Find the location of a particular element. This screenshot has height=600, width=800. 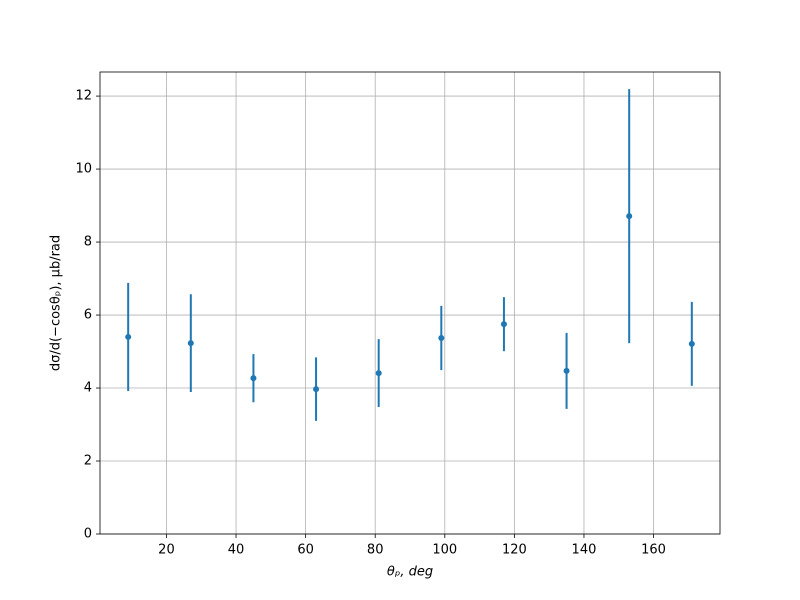

y-tick-label: 0 is located at coordinates (88, 534).